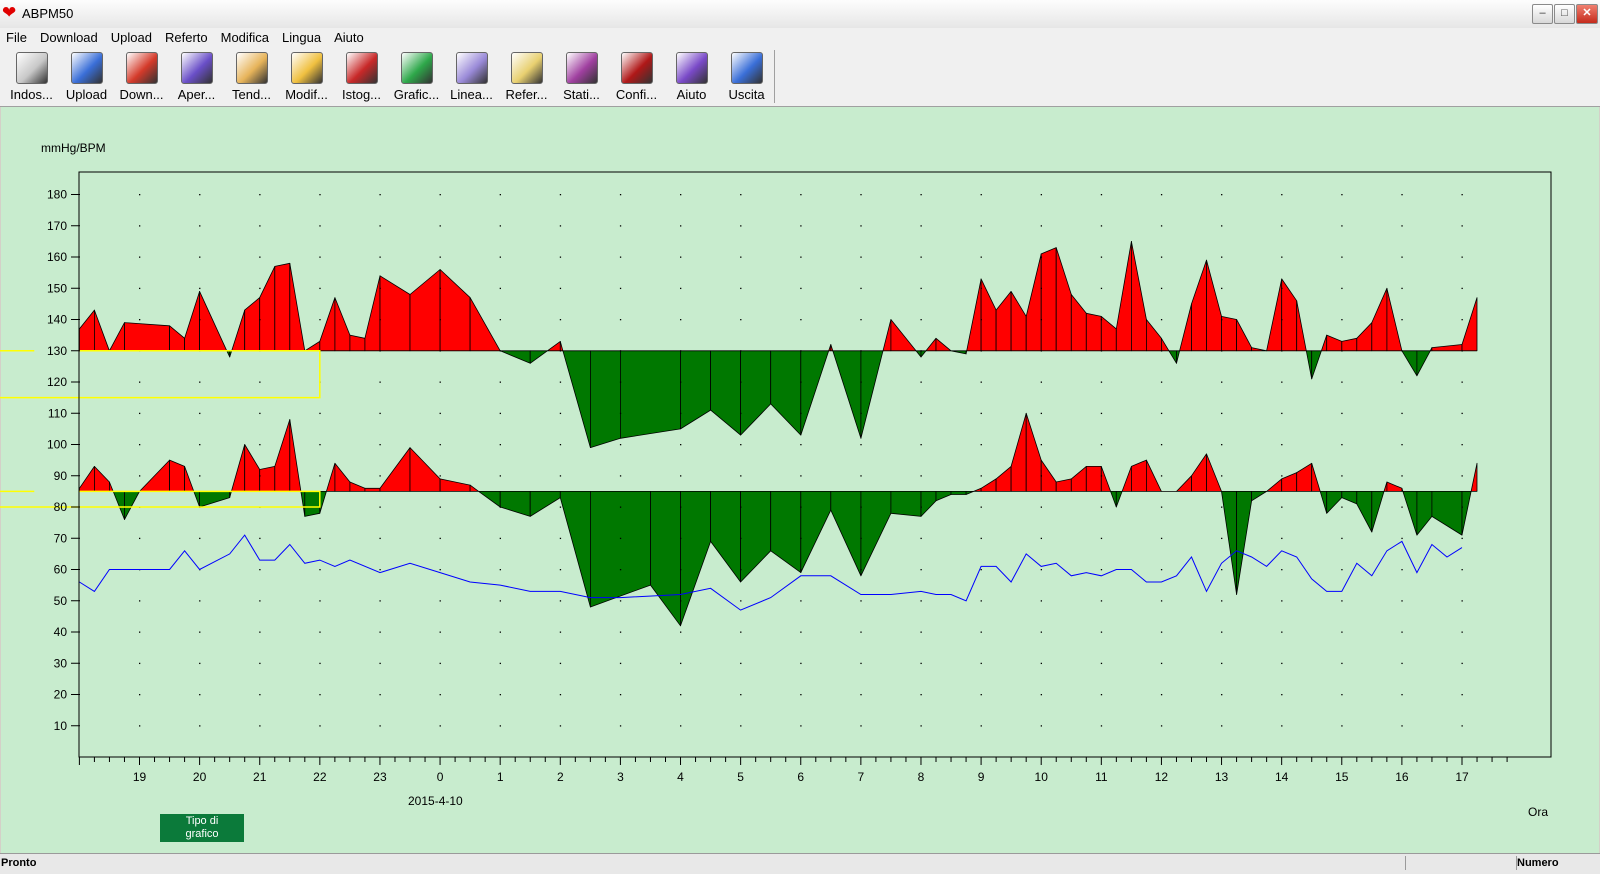 The width and height of the screenshot is (1600, 874). What do you see at coordinates (87, 68) in the screenshot?
I see `person-upload-icon` at bounding box center [87, 68].